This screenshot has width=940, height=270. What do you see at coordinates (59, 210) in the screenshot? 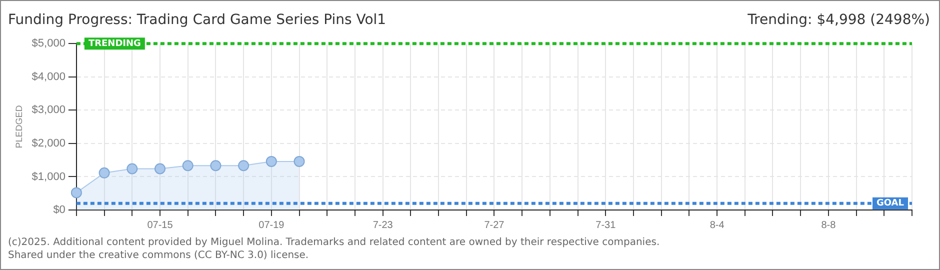
I see `y-tick-label: $0` at bounding box center [59, 210].